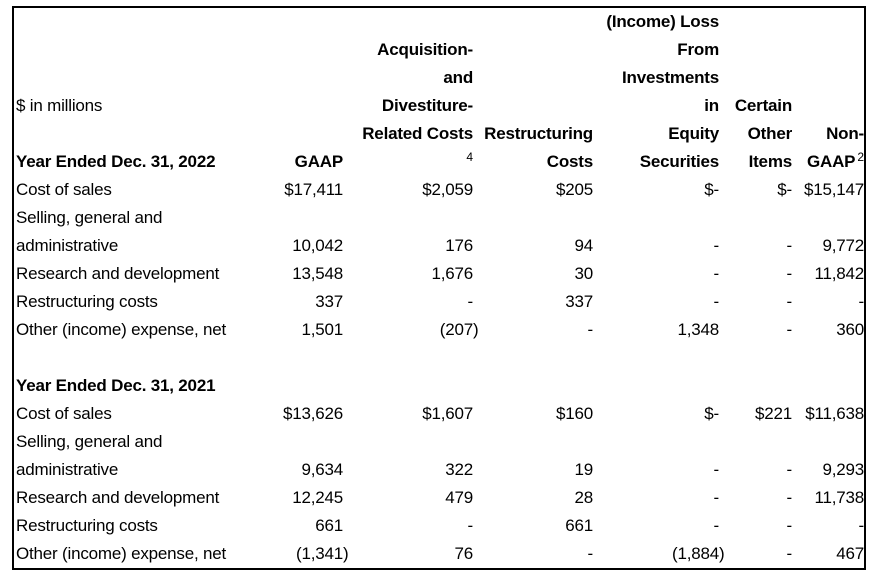 This screenshot has width=872, height=577. Describe the element at coordinates (452, 273) in the screenshot. I see `acquisition-and-divestiture-related-costs-cell: 1,676` at that location.